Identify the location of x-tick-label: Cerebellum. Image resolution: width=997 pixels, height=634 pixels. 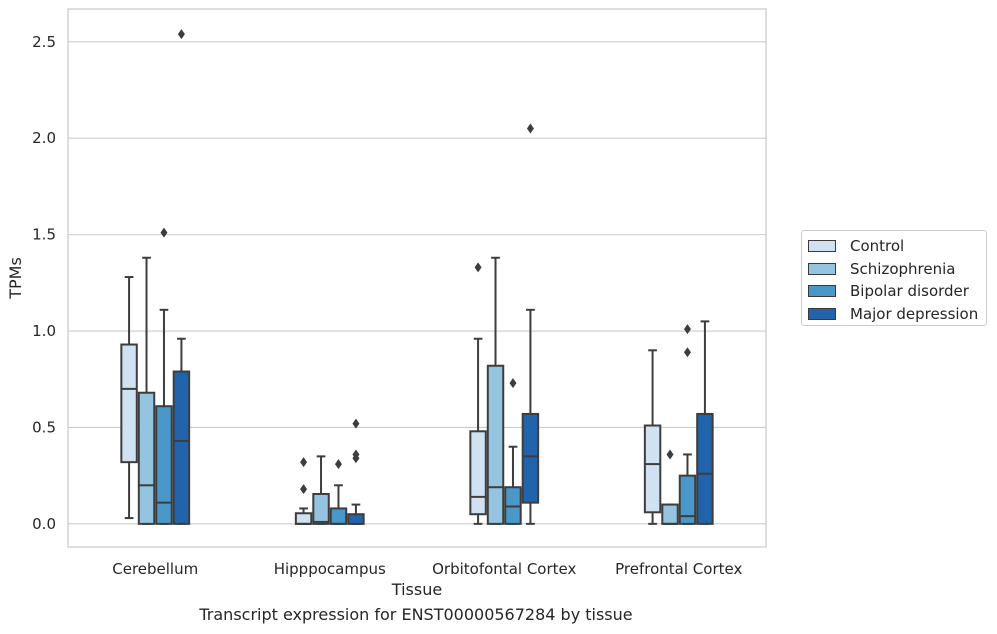
(155, 569).